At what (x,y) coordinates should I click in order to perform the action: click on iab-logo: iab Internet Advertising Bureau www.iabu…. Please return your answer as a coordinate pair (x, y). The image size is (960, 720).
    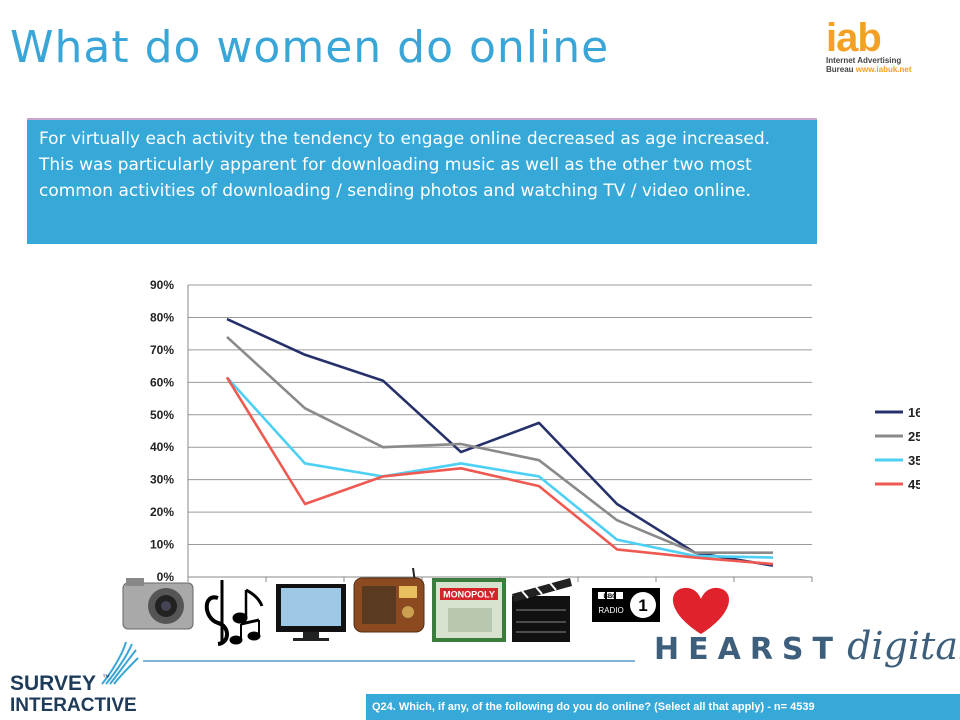
    Looking at the image, I should click on (881, 48).